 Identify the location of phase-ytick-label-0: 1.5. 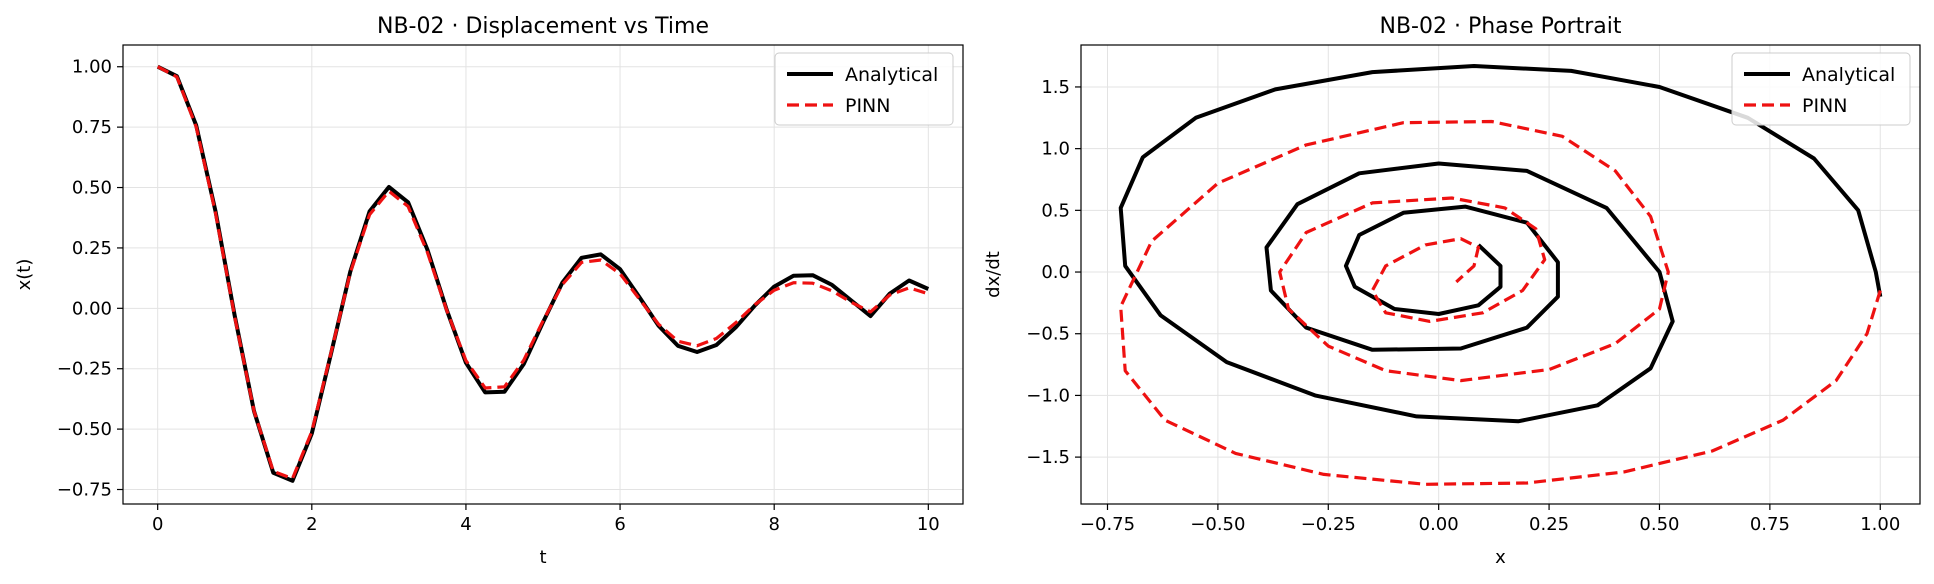
(1055, 87).